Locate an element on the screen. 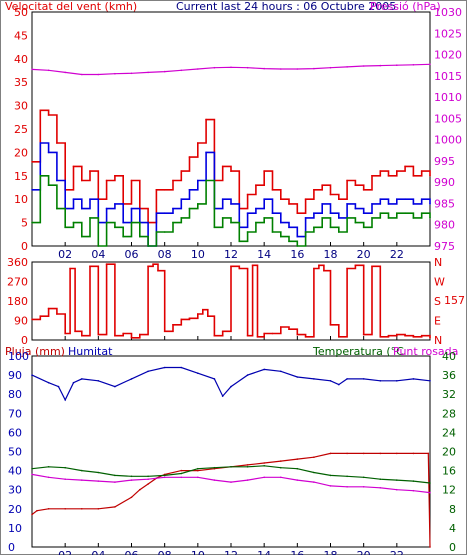 The image size is (467, 555). temp-y-tick-label: 28 is located at coordinates (449, 413).